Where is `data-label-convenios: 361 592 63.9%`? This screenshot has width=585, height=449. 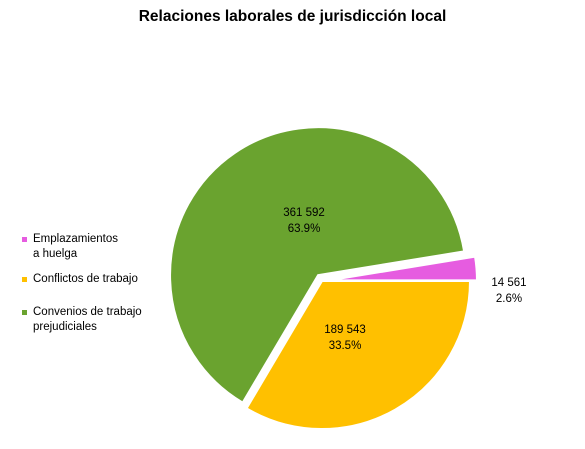 data-label-convenios: 361 592 63.9% is located at coordinates (304, 221).